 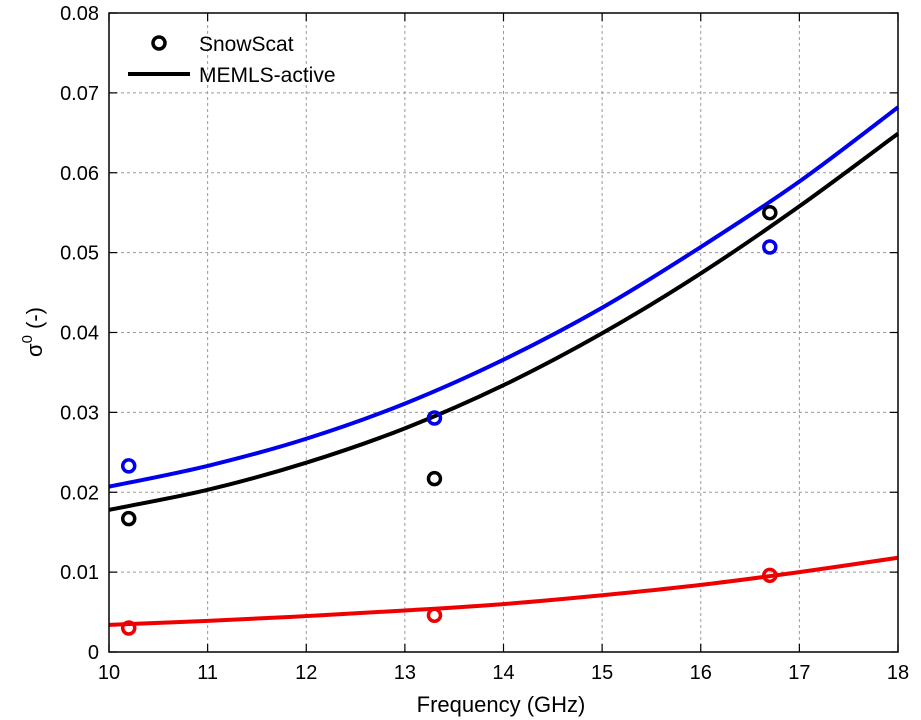 I want to click on x-tick-label: 14, so click(x=503, y=673).